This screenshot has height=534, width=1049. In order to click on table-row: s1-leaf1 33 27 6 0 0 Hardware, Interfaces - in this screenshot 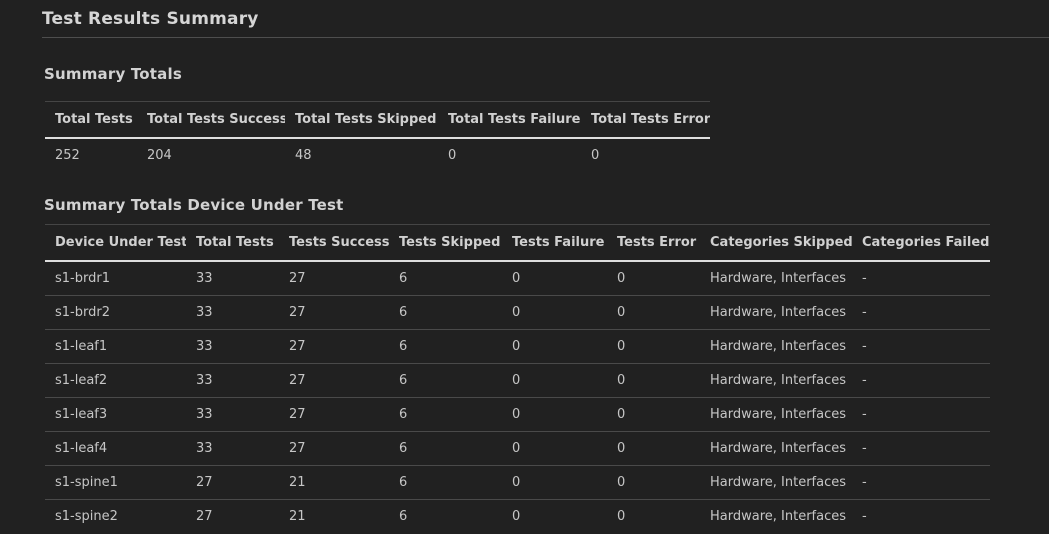, I will do `click(517, 346)`.